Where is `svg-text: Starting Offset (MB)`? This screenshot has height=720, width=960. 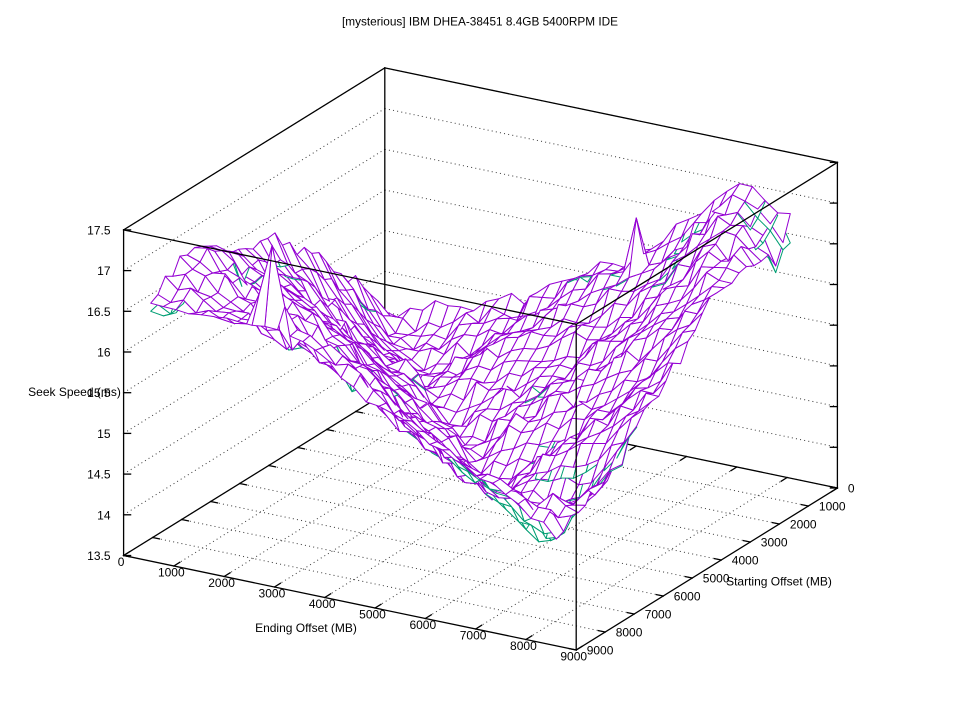 svg-text: Starting Offset (MB) is located at coordinates (779, 582).